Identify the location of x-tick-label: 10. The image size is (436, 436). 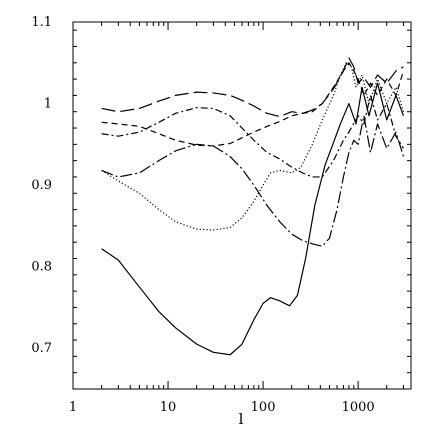
(168, 407).